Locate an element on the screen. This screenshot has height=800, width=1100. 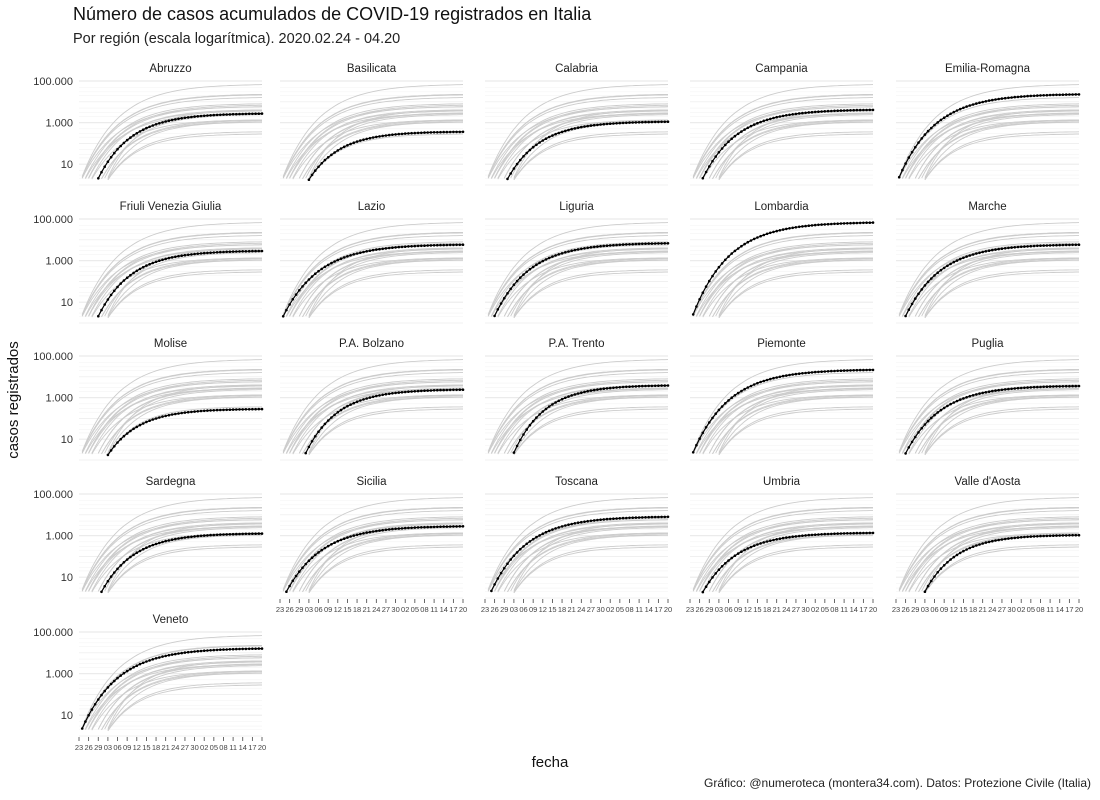
x-tick-label: 14 is located at coordinates (854, 609).